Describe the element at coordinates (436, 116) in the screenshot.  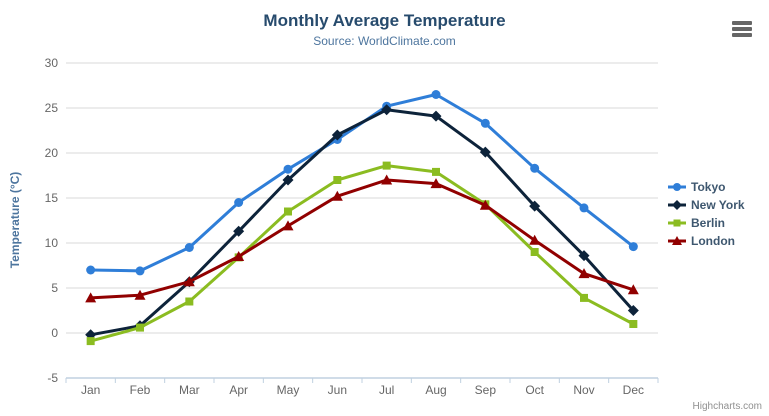
I see `data-point-new-york-aug` at that location.